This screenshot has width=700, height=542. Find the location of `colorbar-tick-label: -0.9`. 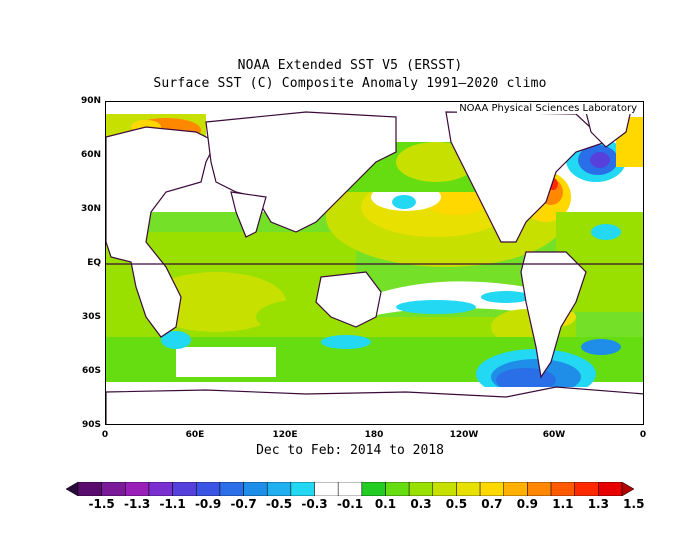

colorbar-tick-label: -0.9 is located at coordinates (208, 504).